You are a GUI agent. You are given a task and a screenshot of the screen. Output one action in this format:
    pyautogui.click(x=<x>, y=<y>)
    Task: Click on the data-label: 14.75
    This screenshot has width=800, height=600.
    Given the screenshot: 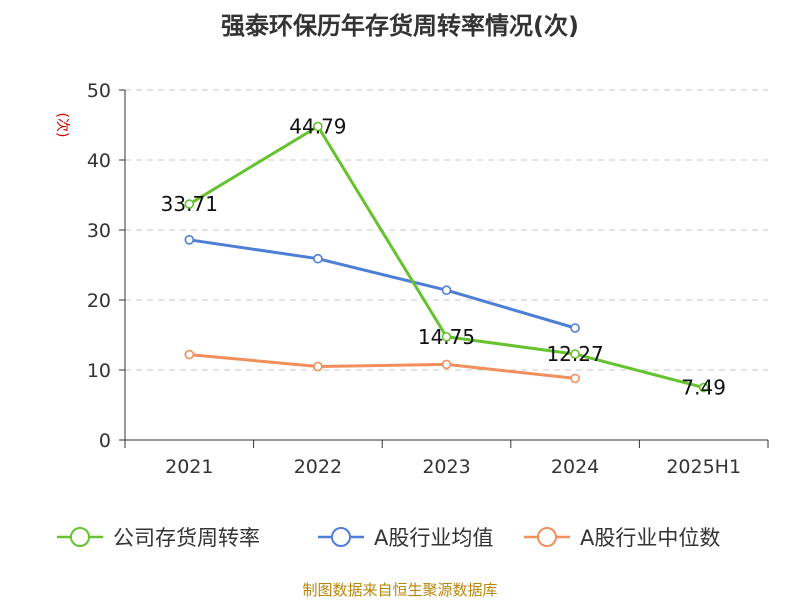 What is the action you would take?
    pyautogui.click(x=446, y=337)
    